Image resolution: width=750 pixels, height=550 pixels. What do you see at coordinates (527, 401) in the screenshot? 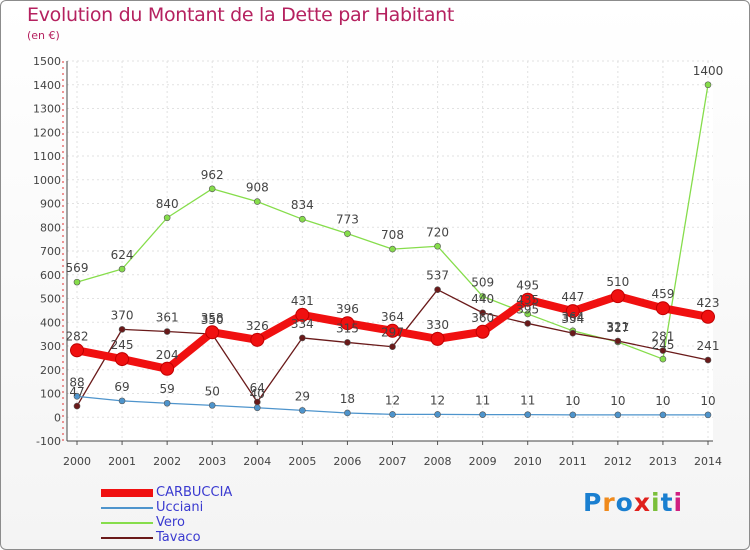
I see `data-label-ucciani: 11` at bounding box center [527, 401].